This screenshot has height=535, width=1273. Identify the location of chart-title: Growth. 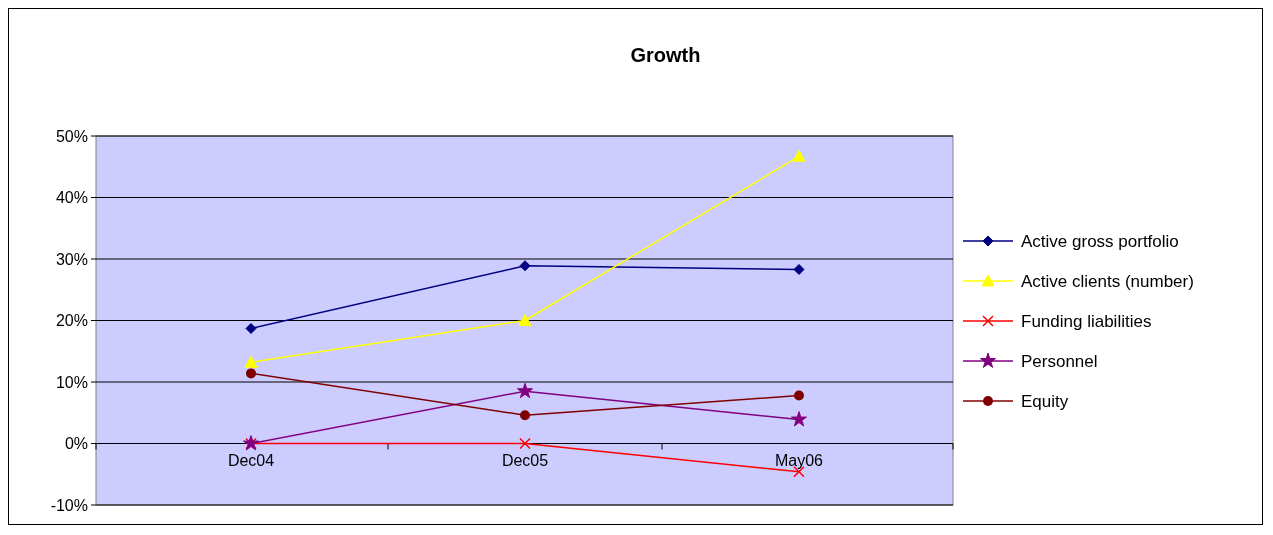
(665, 55).